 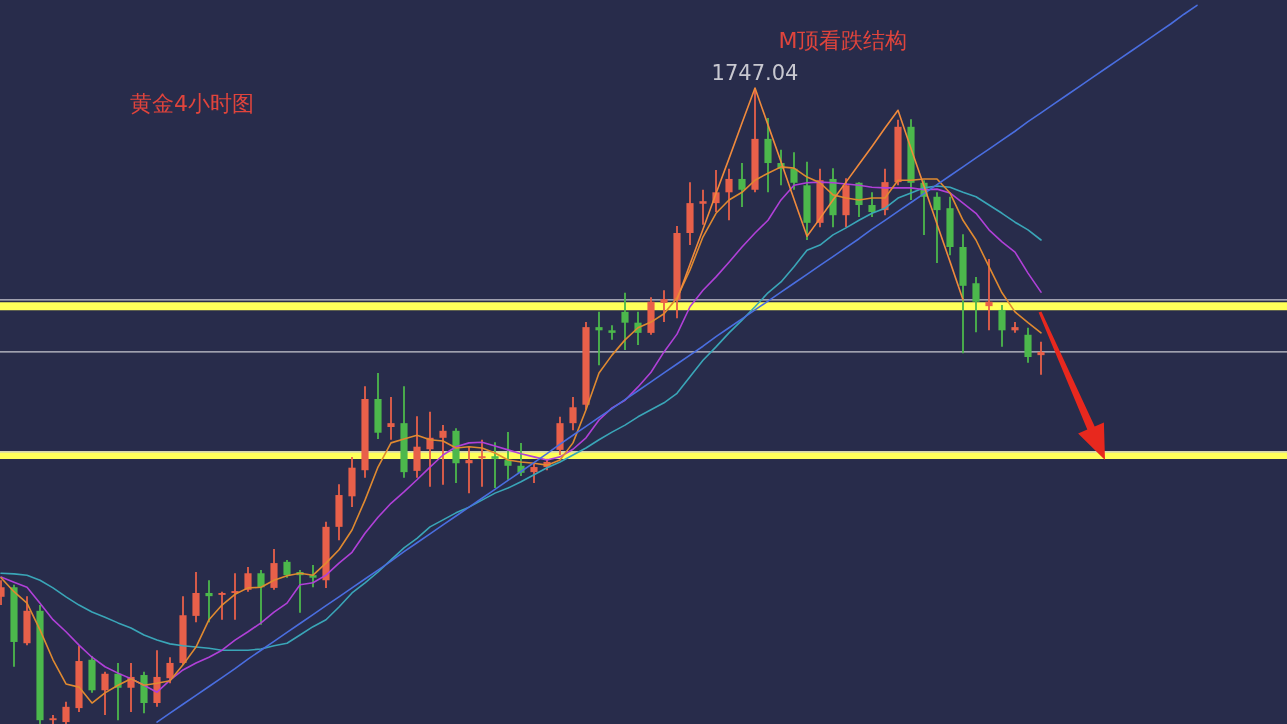 What do you see at coordinates (755, 73) in the screenshot?
I see `annotation: 1747.04` at bounding box center [755, 73].